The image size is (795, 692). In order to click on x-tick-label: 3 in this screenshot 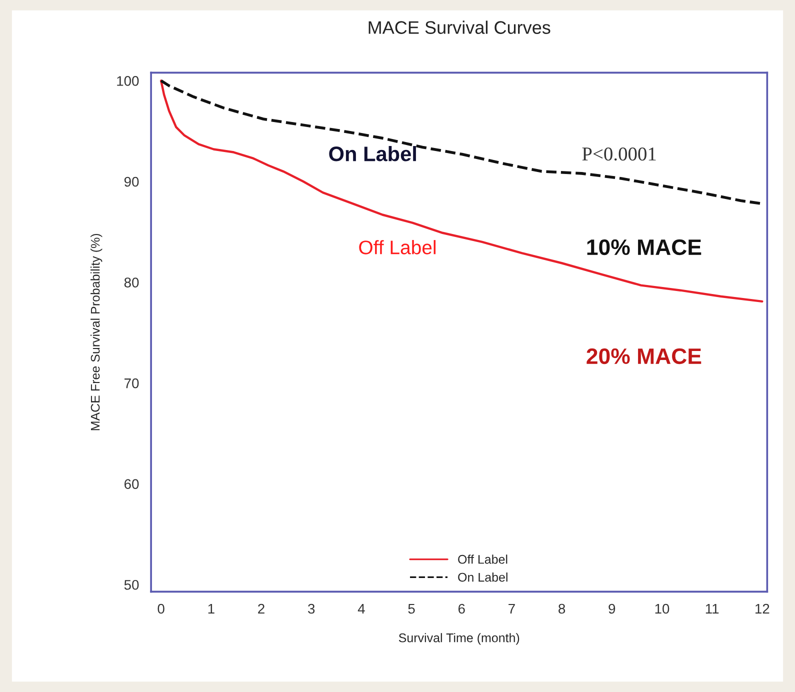, I will do `click(311, 609)`.